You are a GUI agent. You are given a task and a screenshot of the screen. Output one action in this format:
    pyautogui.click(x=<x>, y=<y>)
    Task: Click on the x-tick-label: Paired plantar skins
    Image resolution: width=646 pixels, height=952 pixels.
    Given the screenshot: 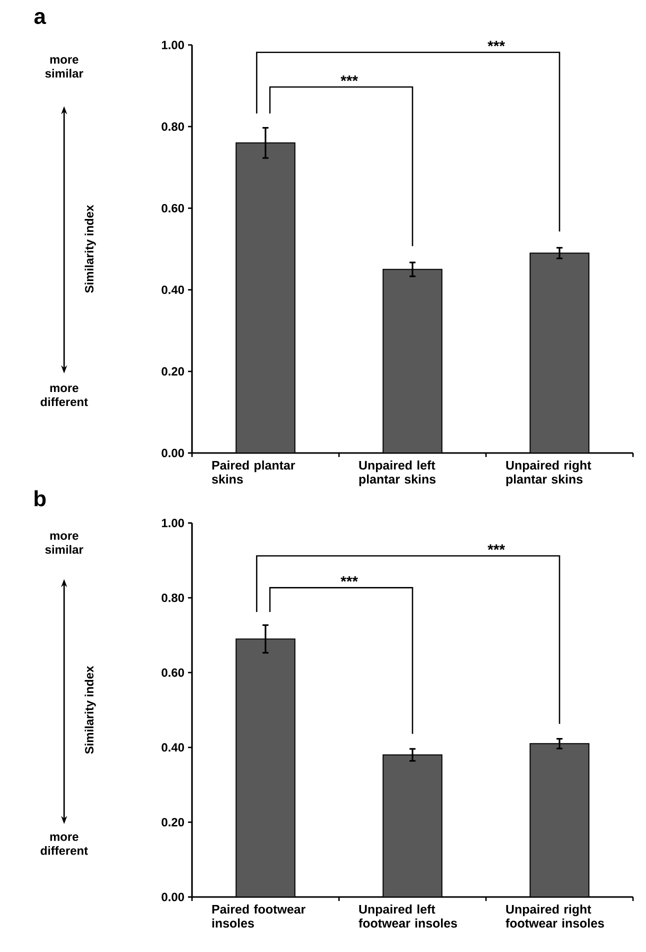 What is the action you would take?
    pyautogui.click(x=254, y=472)
    